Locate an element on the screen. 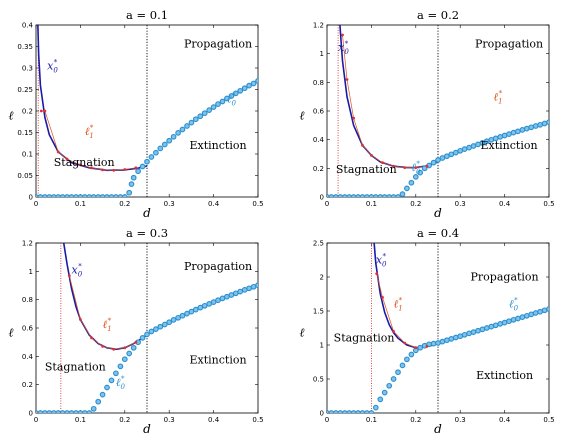  y-tick-label: 0 is located at coordinates (31, 414).